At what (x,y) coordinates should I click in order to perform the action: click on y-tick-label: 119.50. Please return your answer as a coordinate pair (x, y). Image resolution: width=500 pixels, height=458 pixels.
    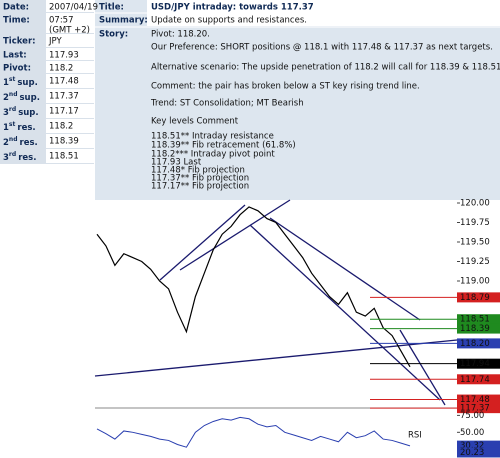
    Looking at the image, I should click on (475, 243).